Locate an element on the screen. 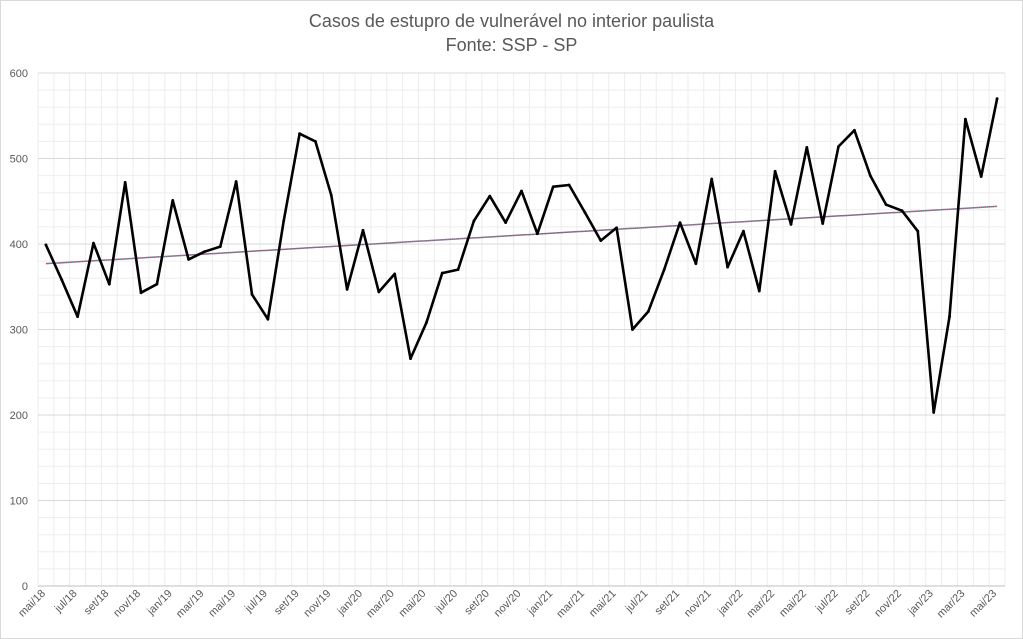 This screenshot has width=1023, height=639. x-tick-label: mai/22 is located at coordinates (793, 604).